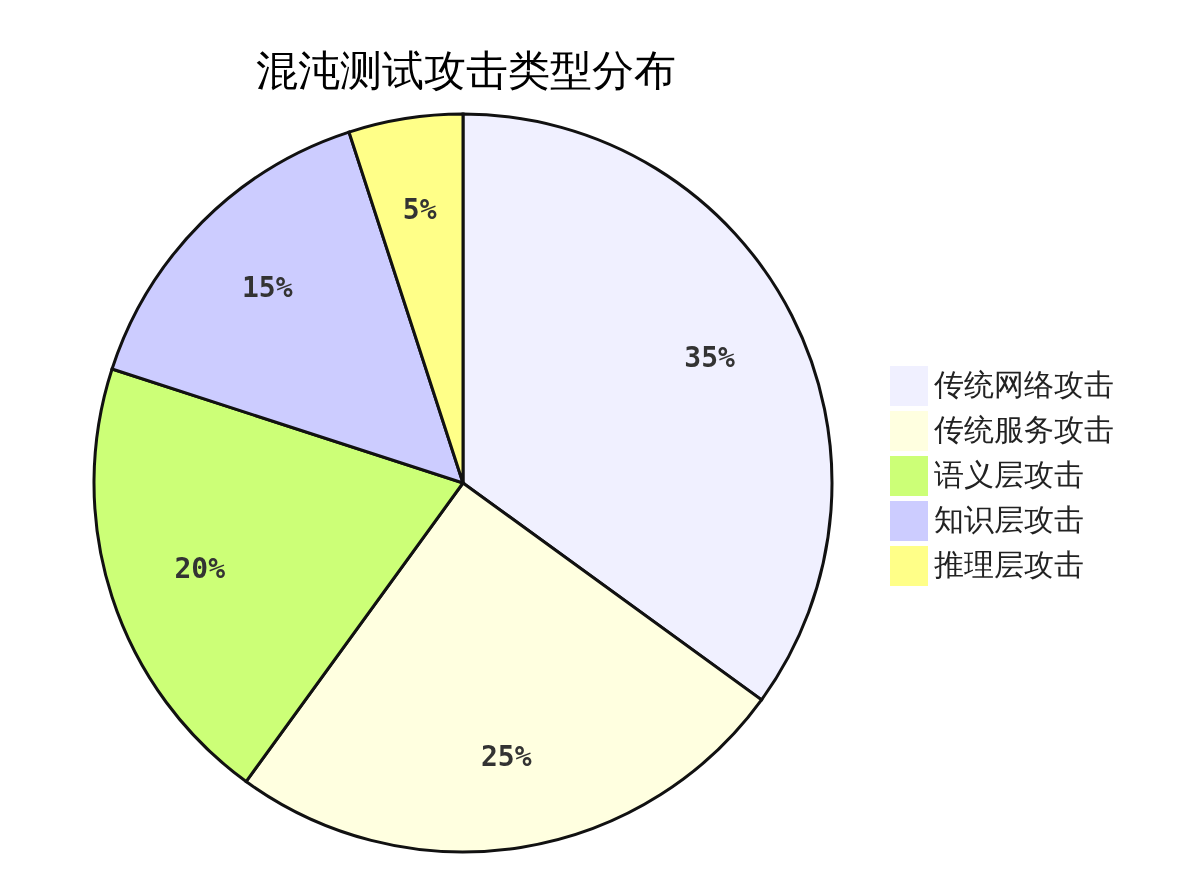 The width and height of the screenshot is (1194, 894). Describe the element at coordinates (267, 287) in the screenshot. I see `data-label: 15%` at that location.